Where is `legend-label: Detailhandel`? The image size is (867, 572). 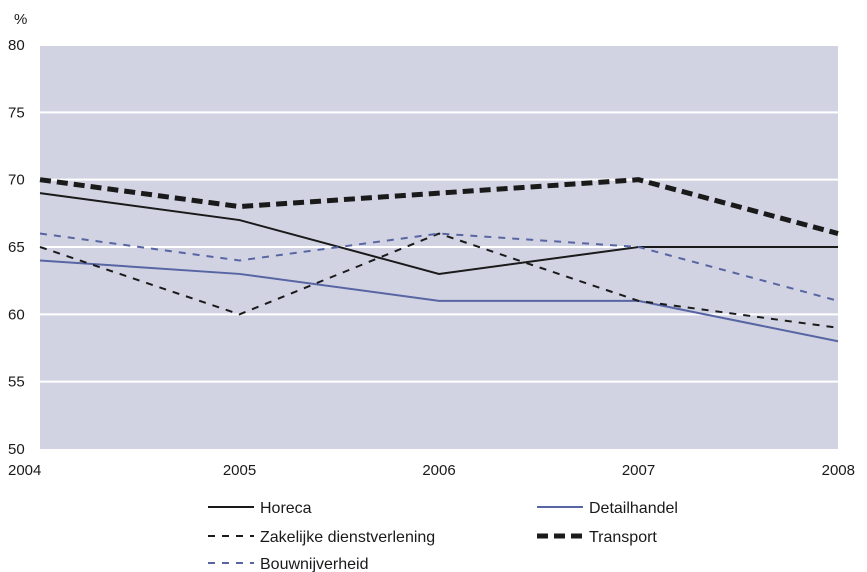 legend-label: Detailhandel is located at coordinates (633, 508).